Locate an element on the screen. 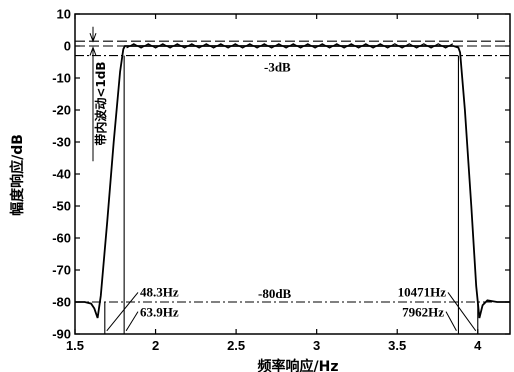 This screenshot has height=372, width=514. x-axis-title: 频率响应/Hz is located at coordinates (298, 365).